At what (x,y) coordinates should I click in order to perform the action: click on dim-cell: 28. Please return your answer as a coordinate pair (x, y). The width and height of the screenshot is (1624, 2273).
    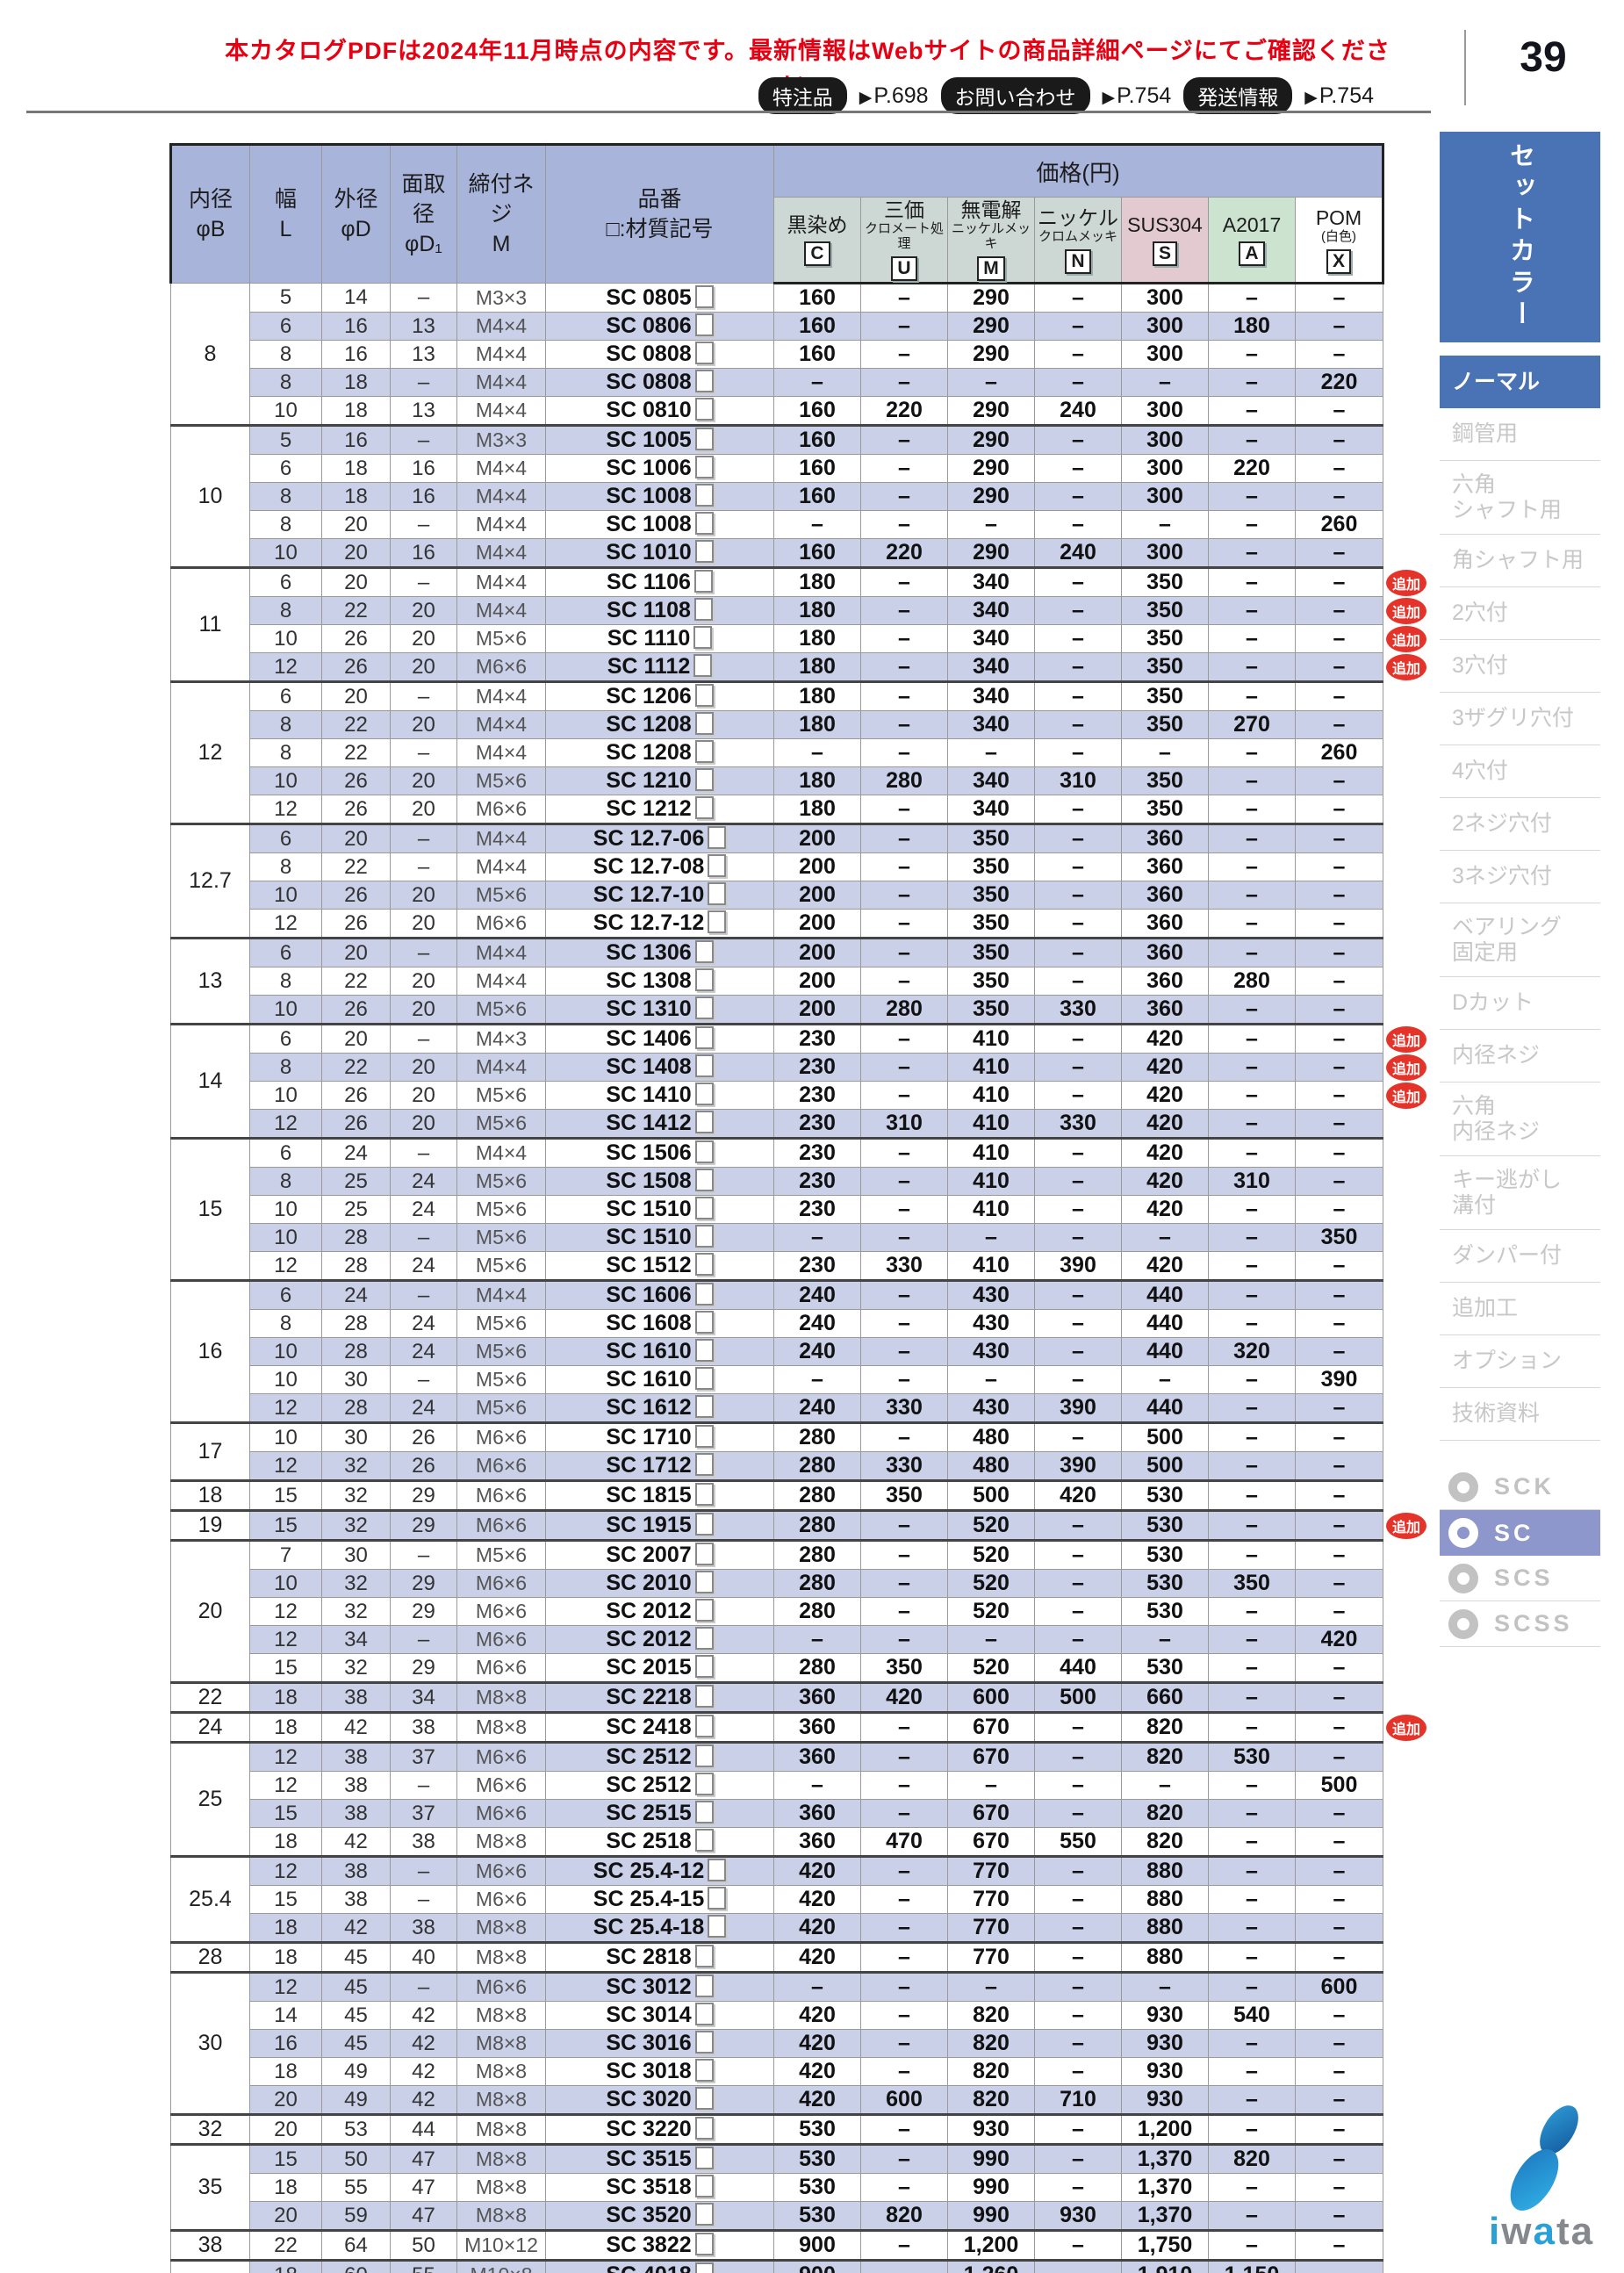
    Looking at the image, I should click on (356, 1351).